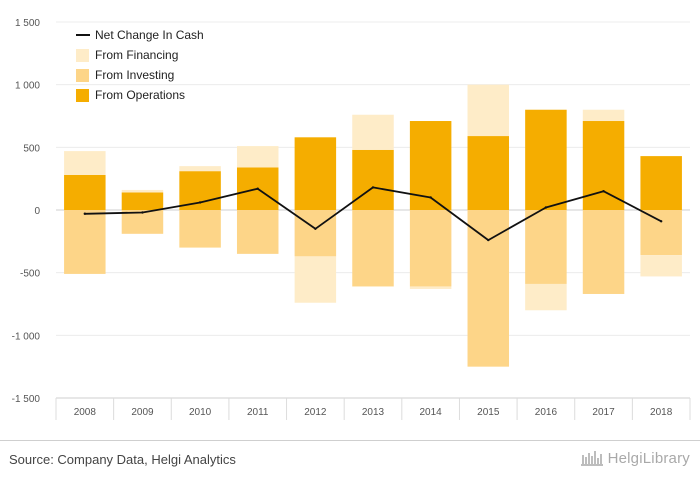  I want to click on net-change-point-2010, so click(200, 202).